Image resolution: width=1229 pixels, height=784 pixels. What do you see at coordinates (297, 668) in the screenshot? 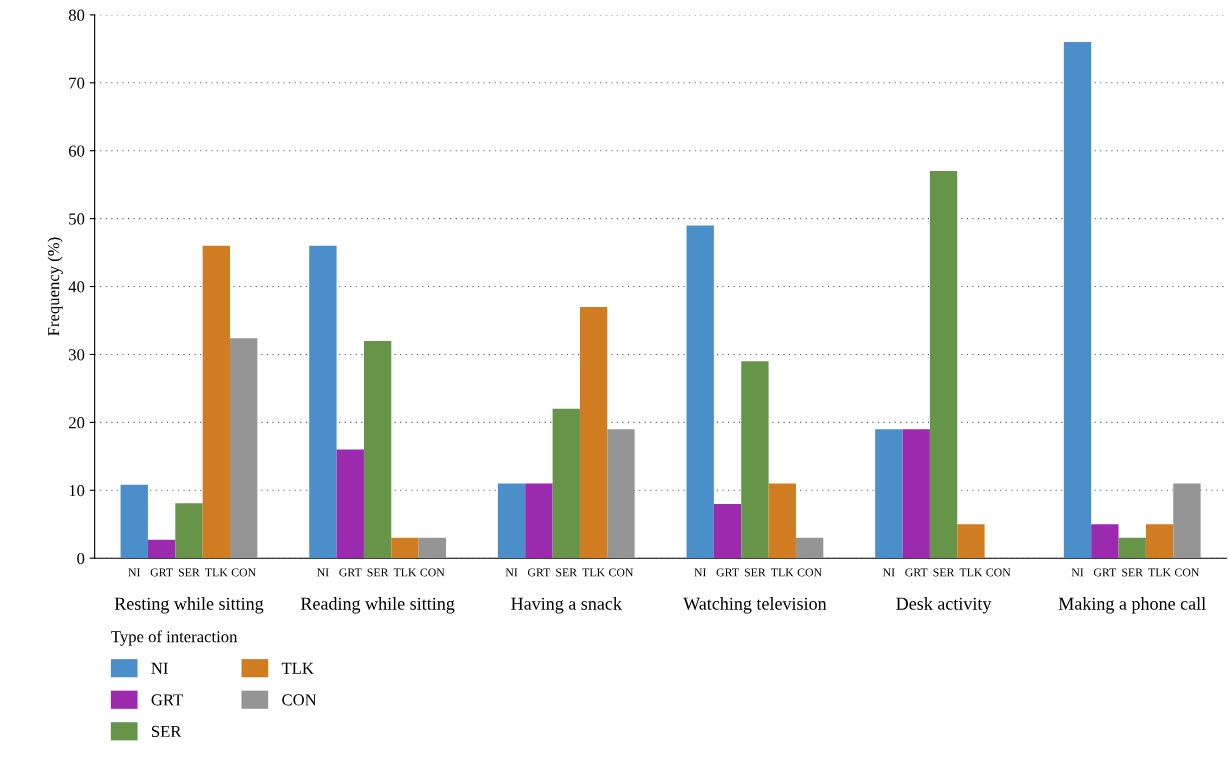
I see `legend-label: TLK` at bounding box center [297, 668].